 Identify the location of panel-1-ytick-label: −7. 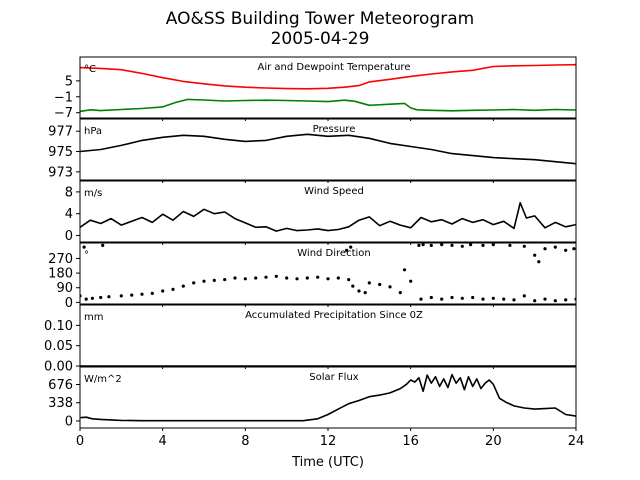
(63, 113).